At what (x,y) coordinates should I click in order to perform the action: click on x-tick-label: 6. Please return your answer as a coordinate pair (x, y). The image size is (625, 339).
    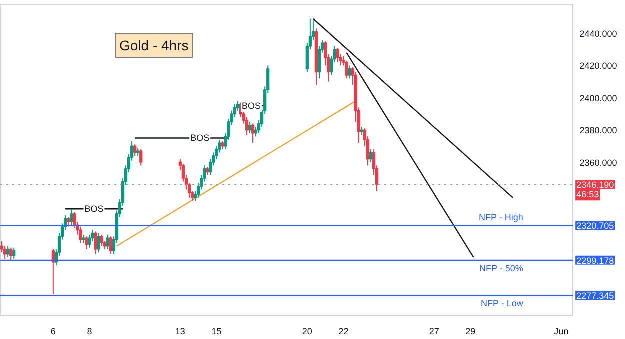
    Looking at the image, I should click on (53, 331).